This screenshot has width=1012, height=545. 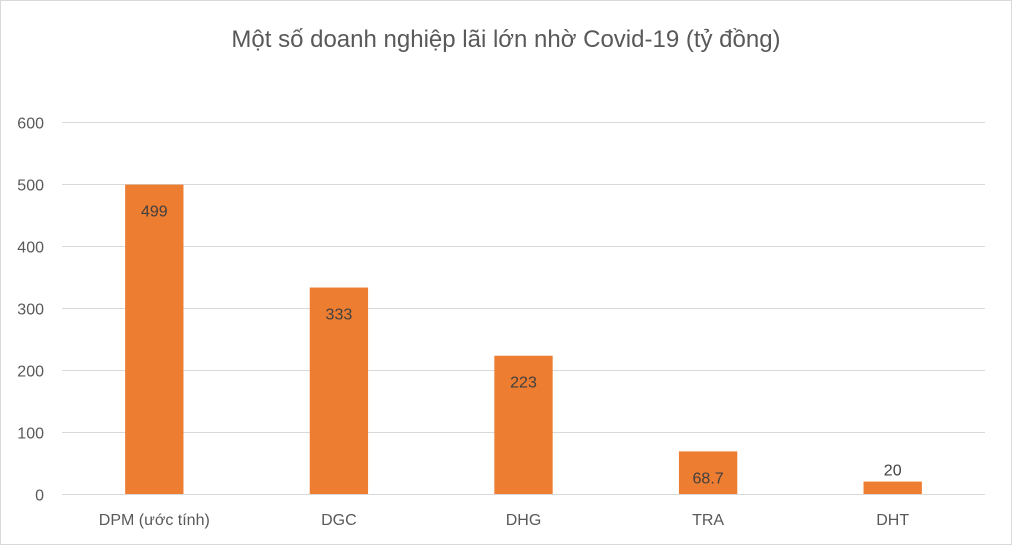 I want to click on data-label: 20, so click(x=893, y=471).